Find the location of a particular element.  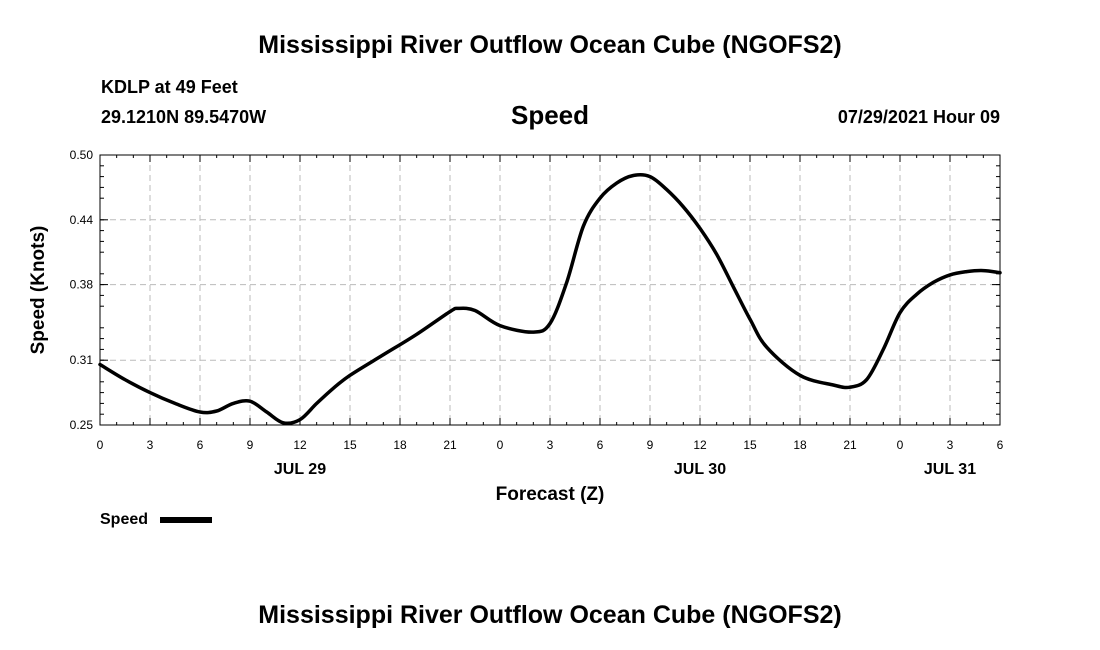

date-label: JUL 29 is located at coordinates (300, 469).